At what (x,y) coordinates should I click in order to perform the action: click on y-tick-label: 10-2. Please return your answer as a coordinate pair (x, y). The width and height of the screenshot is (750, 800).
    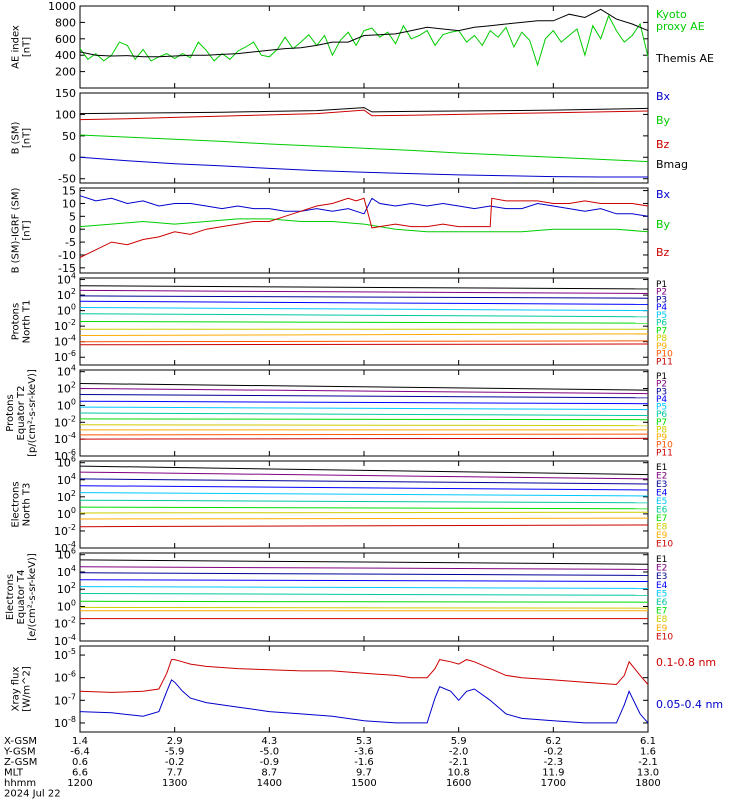
    Looking at the image, I should click on (65, 530).